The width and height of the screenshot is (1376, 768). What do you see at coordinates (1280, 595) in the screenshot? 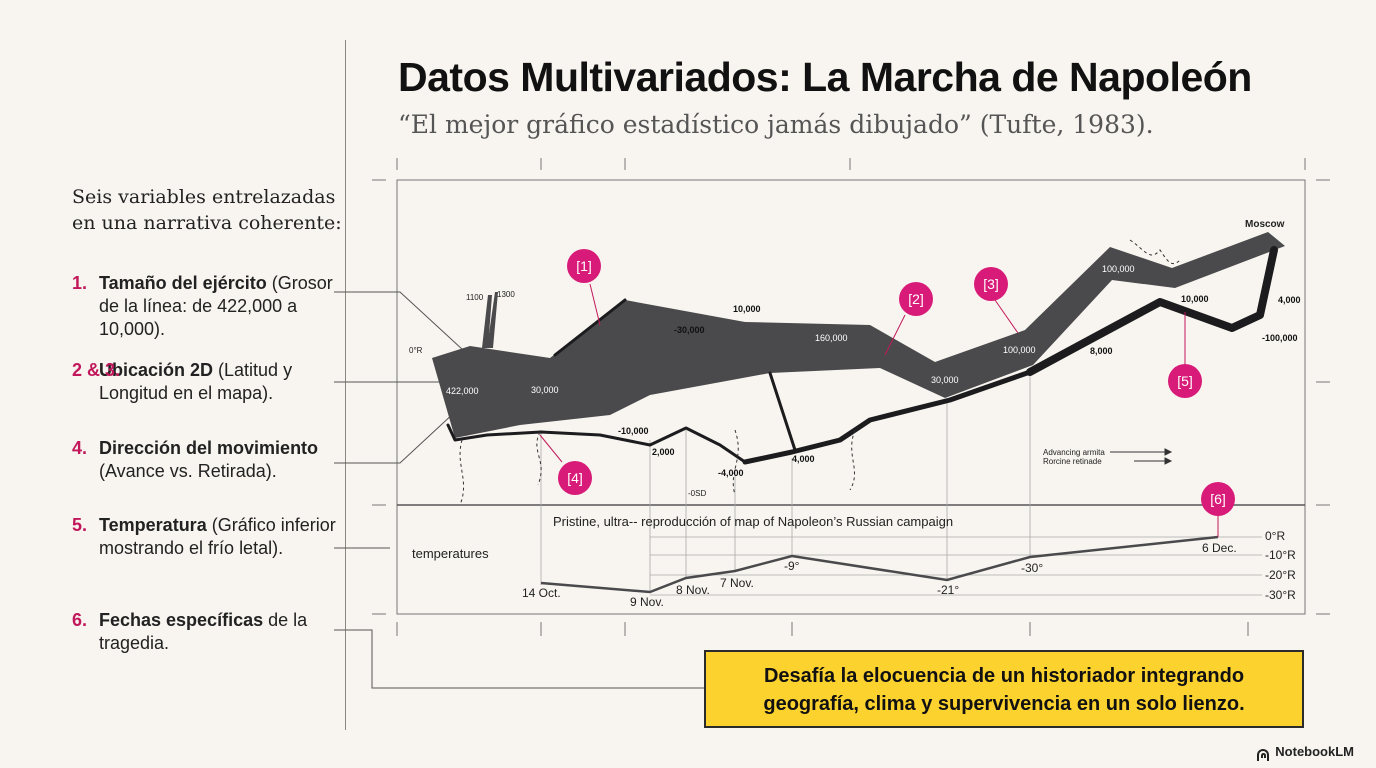
I see `temp-axis-label: -30°R` at bounding box center [1280, 595].